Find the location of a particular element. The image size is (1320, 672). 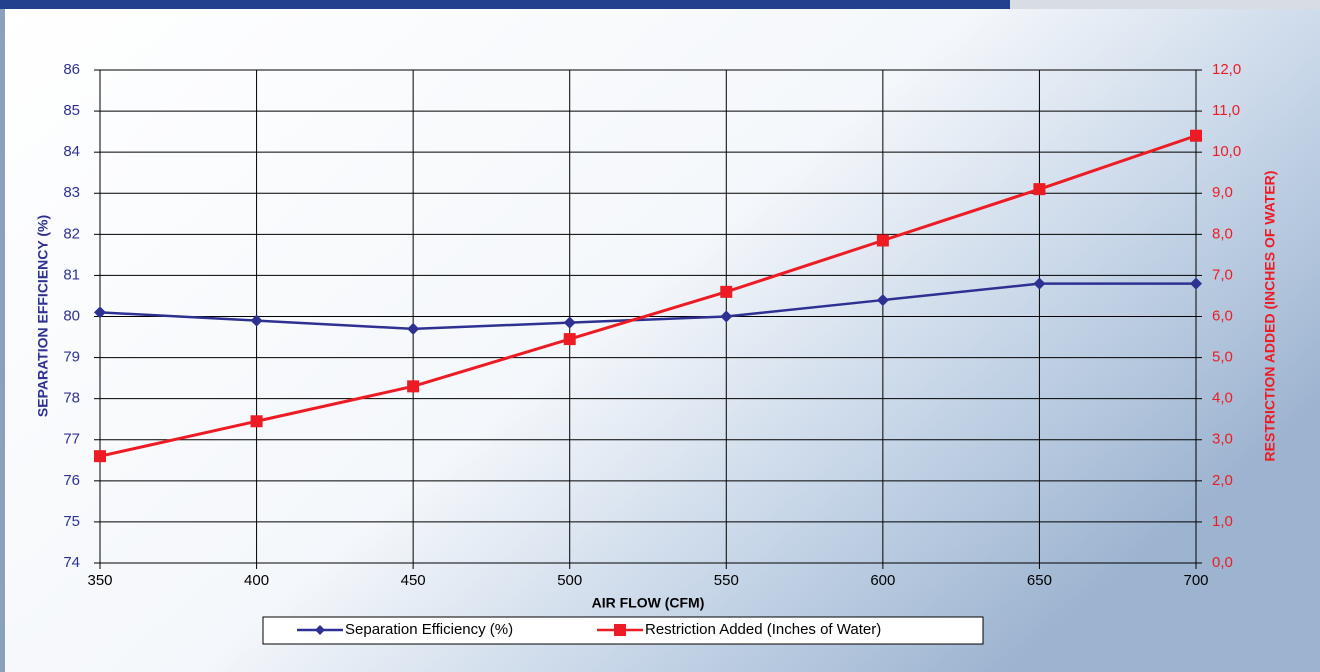

y-axis-title: SEPARATION EFFICIENCY (%) is located at coordinates (43, 316).